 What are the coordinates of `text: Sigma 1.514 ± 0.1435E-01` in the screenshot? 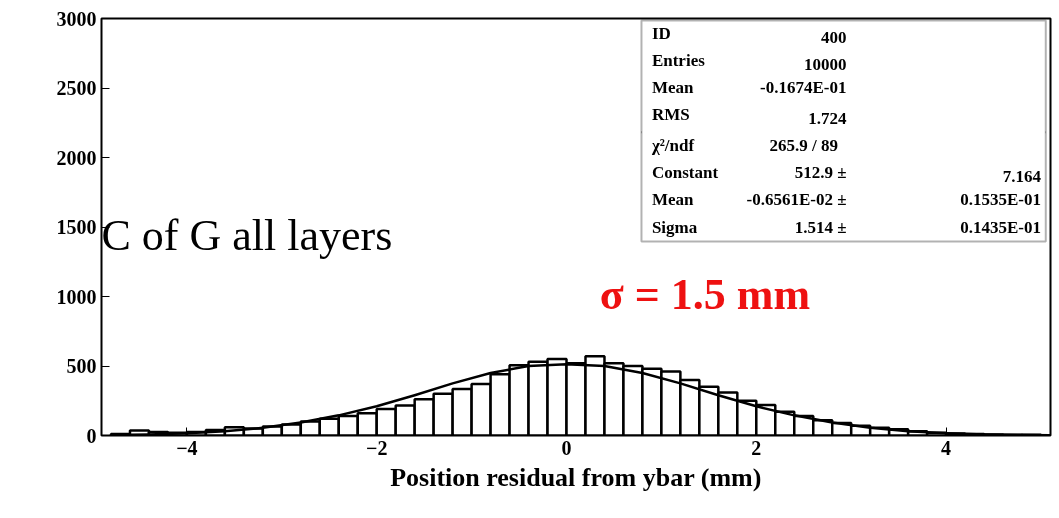 It's located at (846, 227).